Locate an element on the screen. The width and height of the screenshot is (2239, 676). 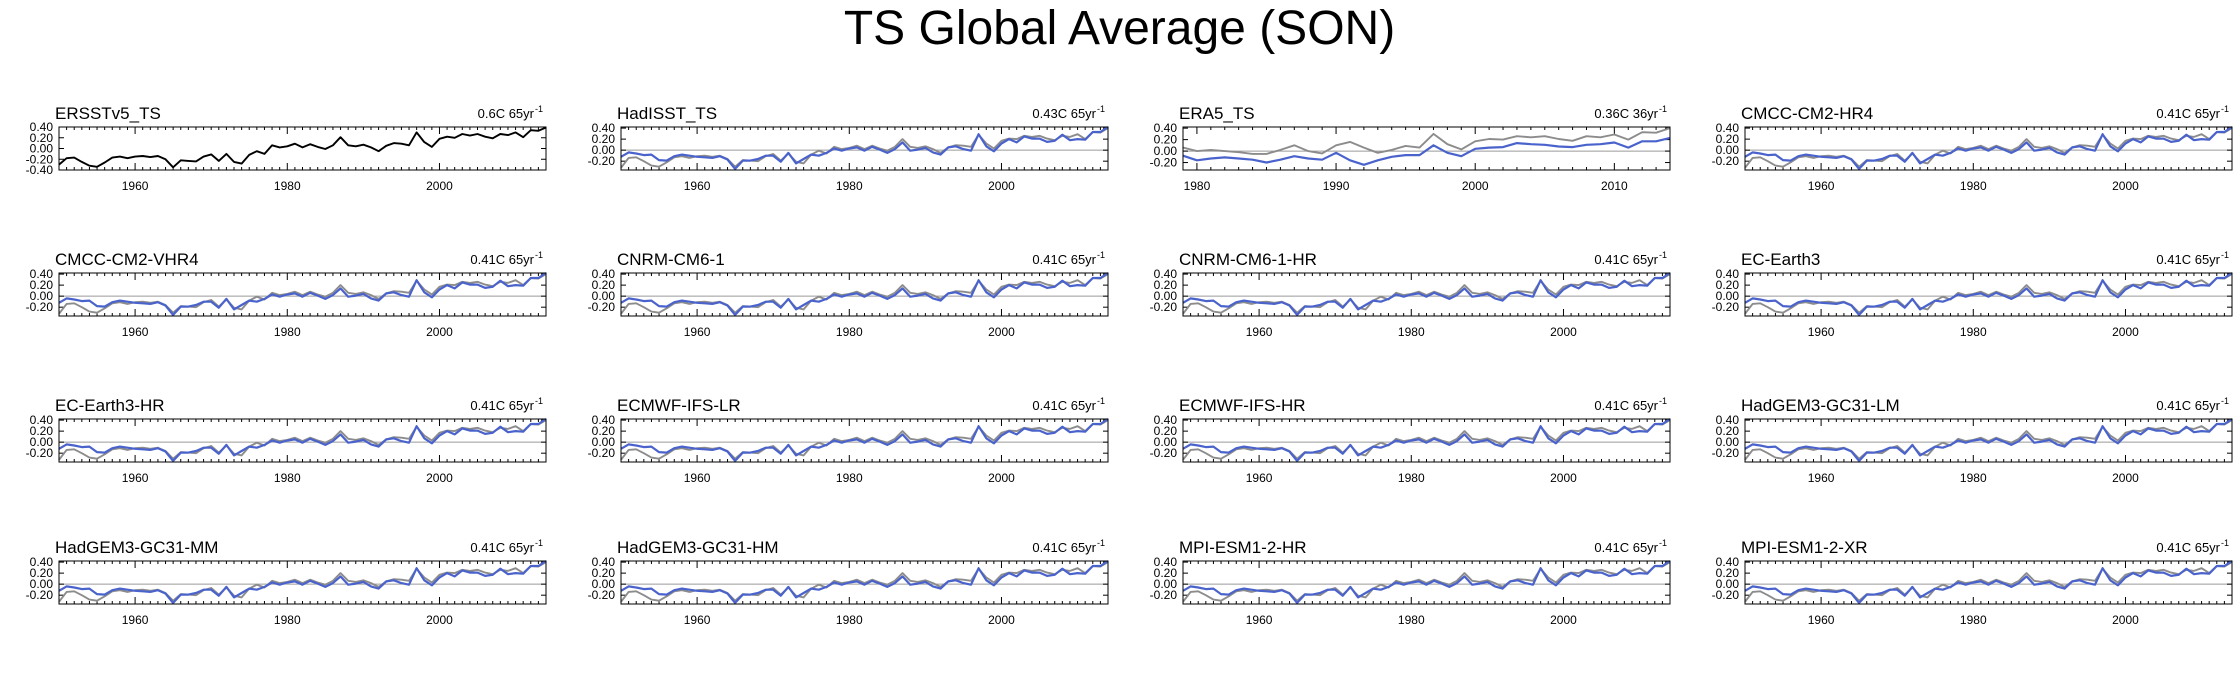
x-tick-label: 1990 is located at coordinates (1336, 186).